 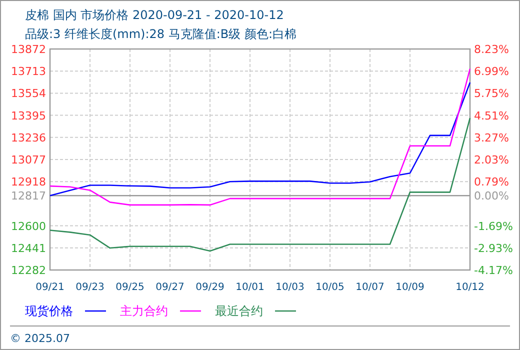 I want to click on y2-tick-label: -1.69%, so click(x=493, y=226).